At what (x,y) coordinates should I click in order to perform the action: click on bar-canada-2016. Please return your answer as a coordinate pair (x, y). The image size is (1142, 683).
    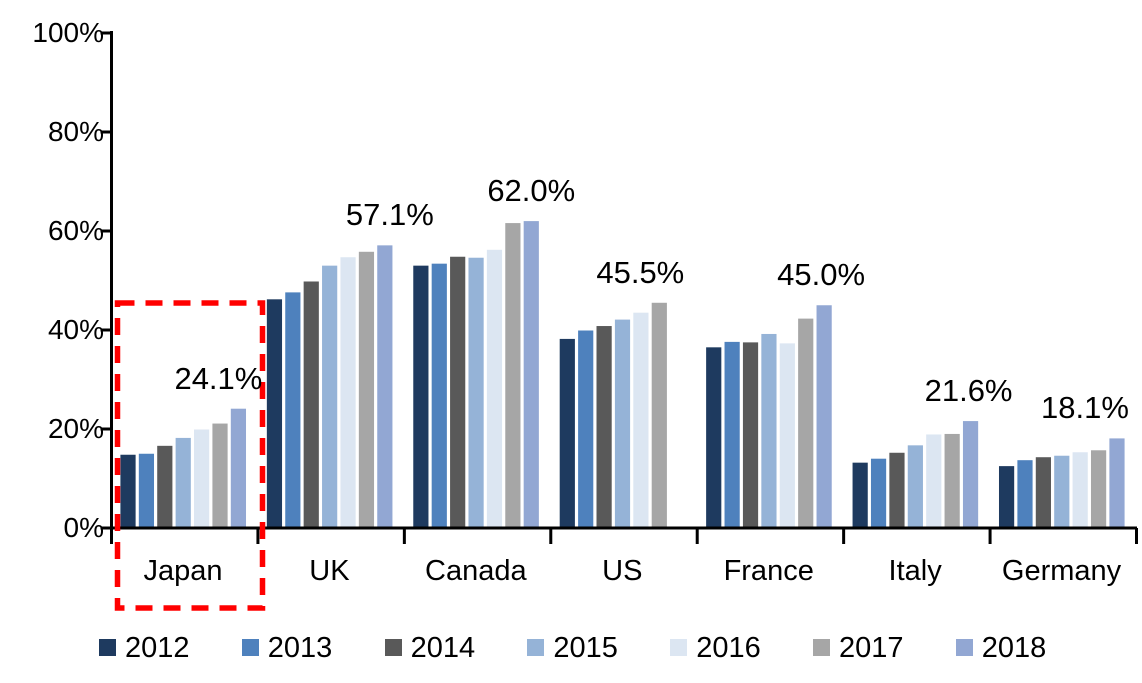
    Looking at the image, I should click on (494, 388).